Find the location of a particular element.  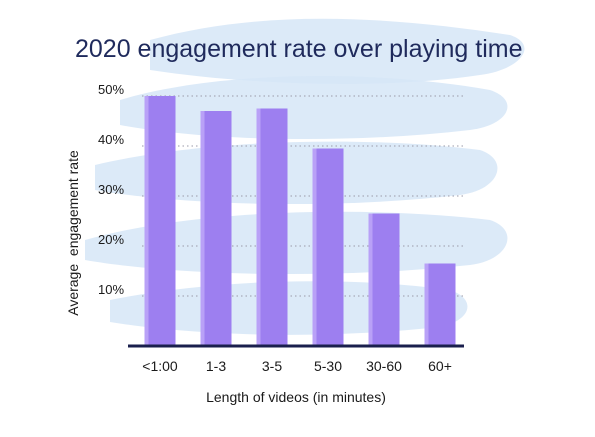

y-tick-label: 20% is located at coordinates (111, 239).